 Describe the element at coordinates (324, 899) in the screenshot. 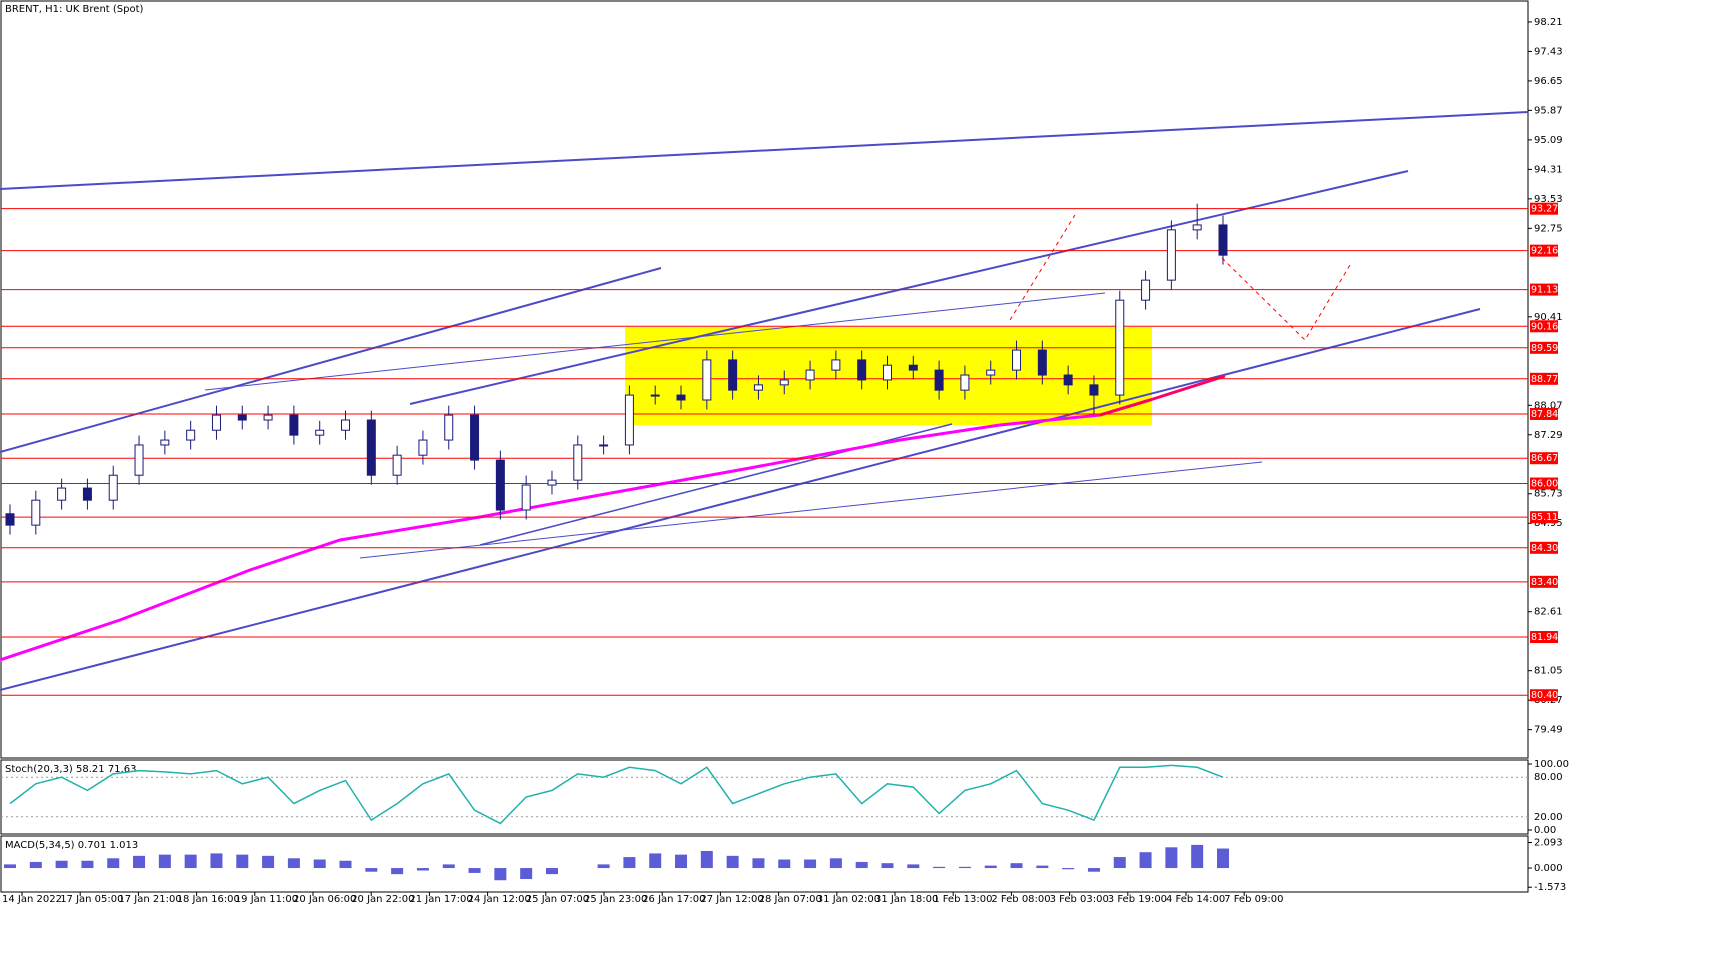

I see `x-tick-label: 20 Jan 06:00` at that location.